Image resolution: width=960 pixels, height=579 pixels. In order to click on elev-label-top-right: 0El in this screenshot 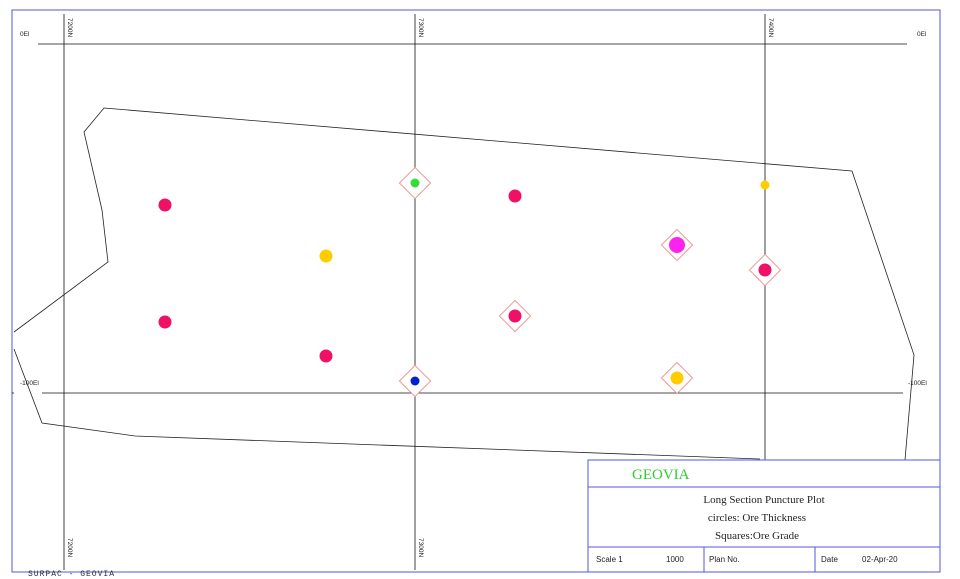, I will do `click(922, 34)`.